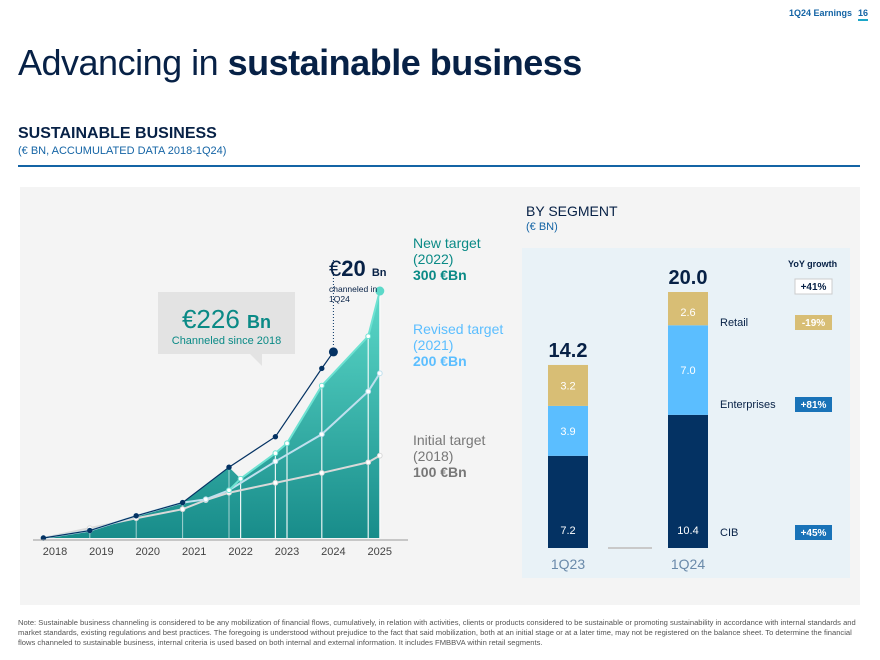 This screenshot has width=880, height=660. I want to click on enterprises-value-label: 3.9, so click(567, 432).